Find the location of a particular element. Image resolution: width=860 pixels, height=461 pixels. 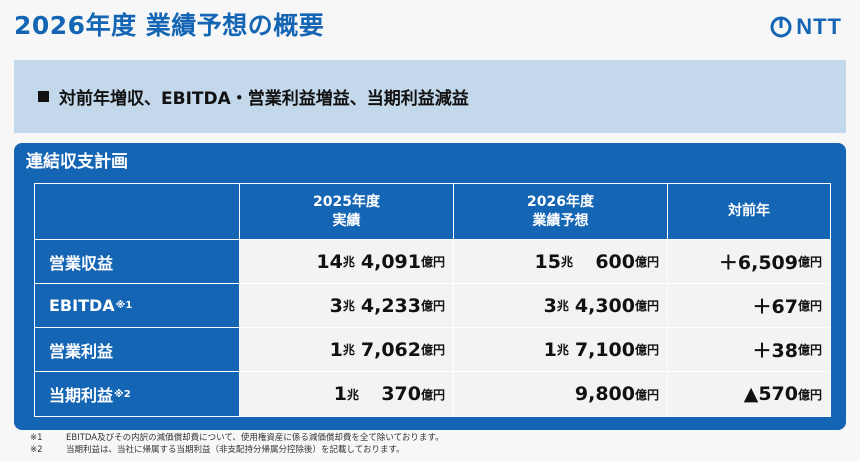

row-label-text: 当期利益 is located at coordinates (81, 395).